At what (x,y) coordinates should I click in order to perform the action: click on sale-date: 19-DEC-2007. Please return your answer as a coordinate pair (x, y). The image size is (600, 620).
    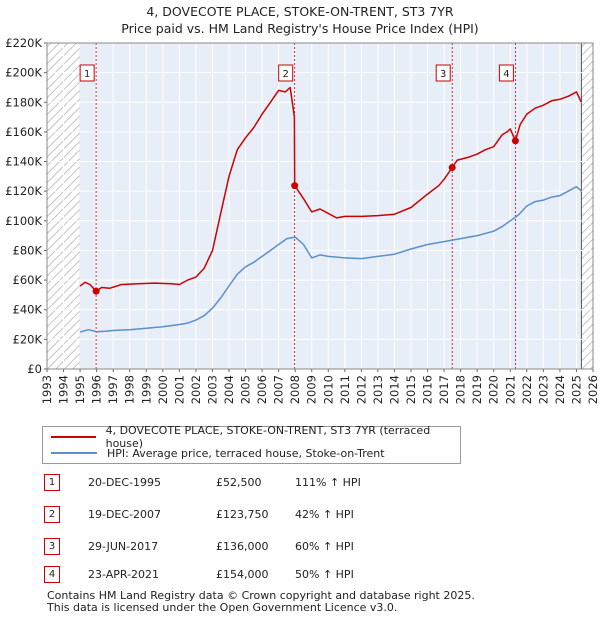
    Looking at the image, I should click on (125, 514).